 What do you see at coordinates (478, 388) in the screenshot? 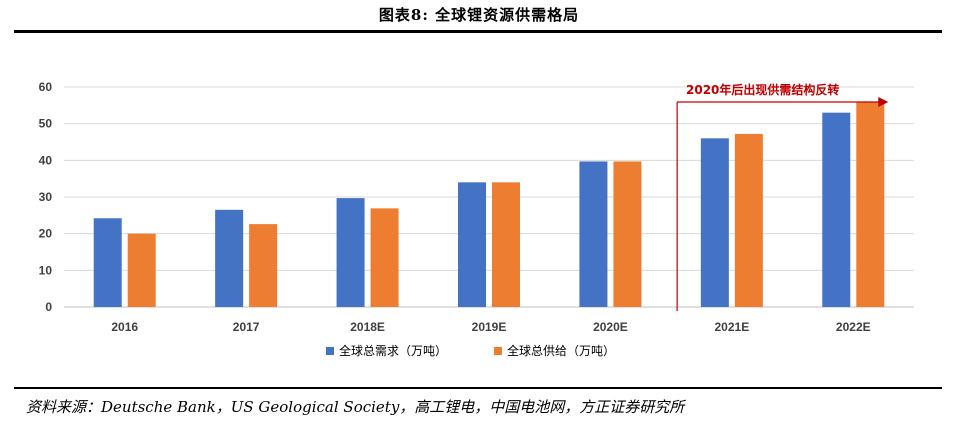
I see `bottom-rule` at bounding box center [478, 388].